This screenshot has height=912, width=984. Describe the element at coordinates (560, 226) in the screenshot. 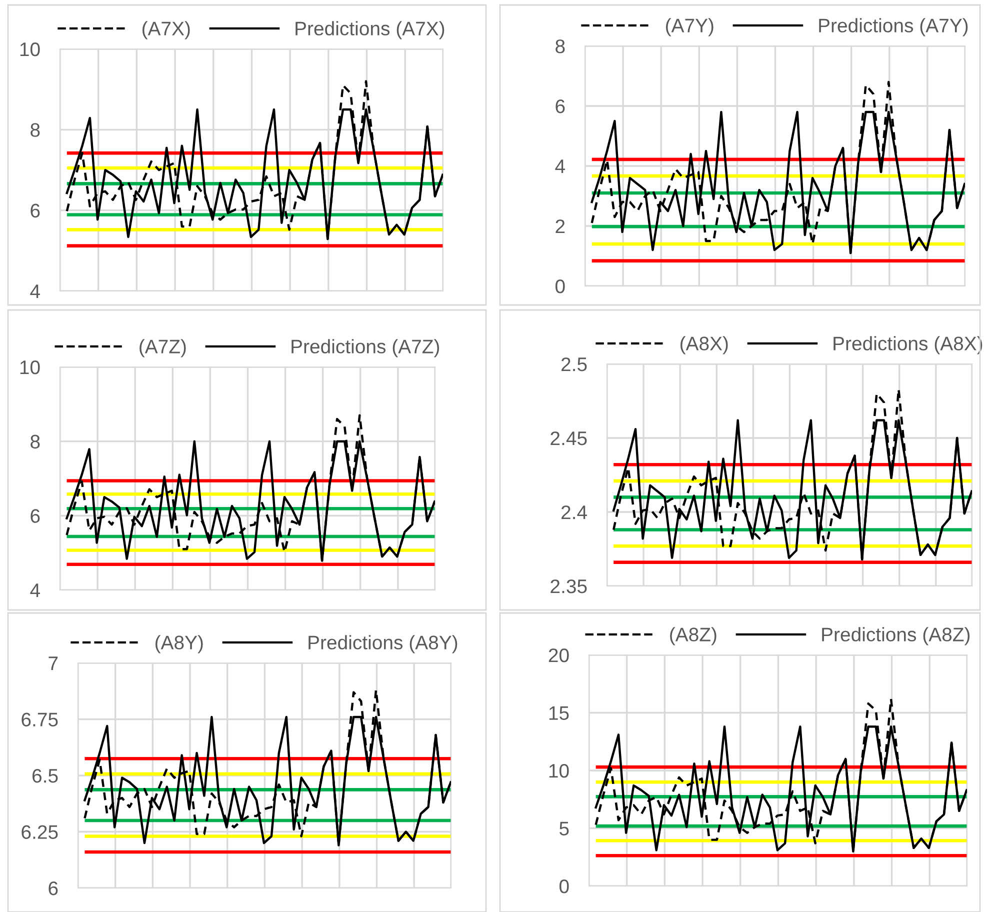

I see `y-tick-label: 2` at that location.